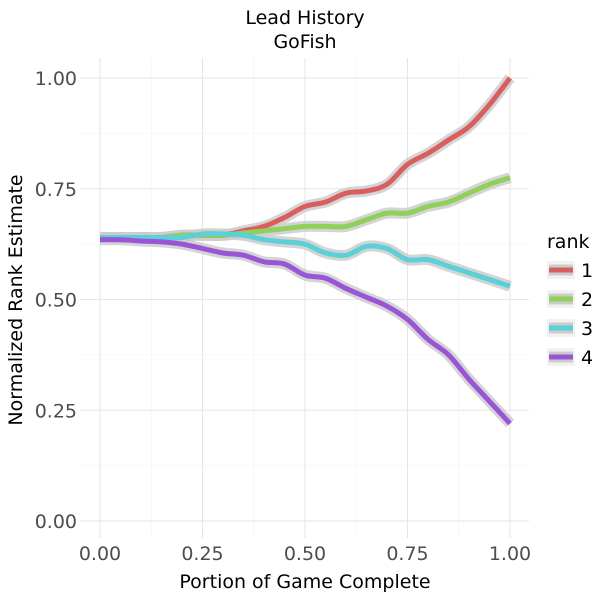  I want to click on legend-item-2: 2, so click(570, 300).